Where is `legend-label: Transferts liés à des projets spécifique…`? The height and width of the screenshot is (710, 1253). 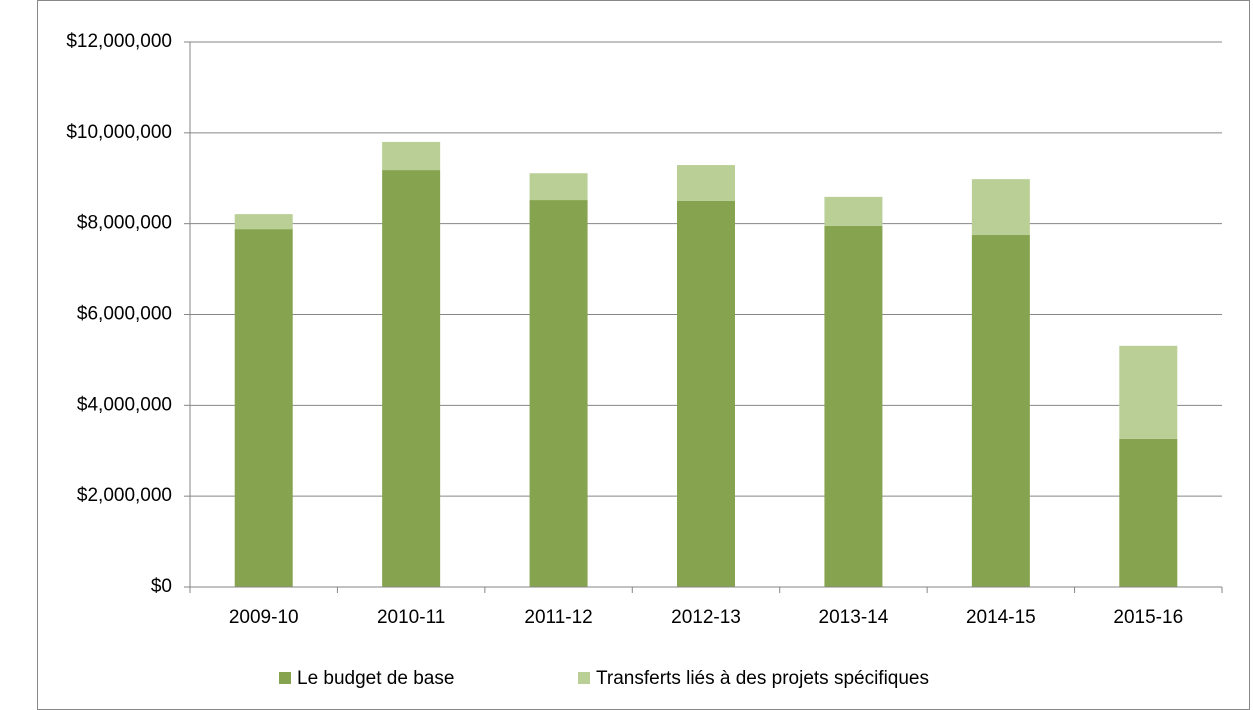
legend-label: Transferts liés à des projets spécifique… is located at coordinates (762, 678).